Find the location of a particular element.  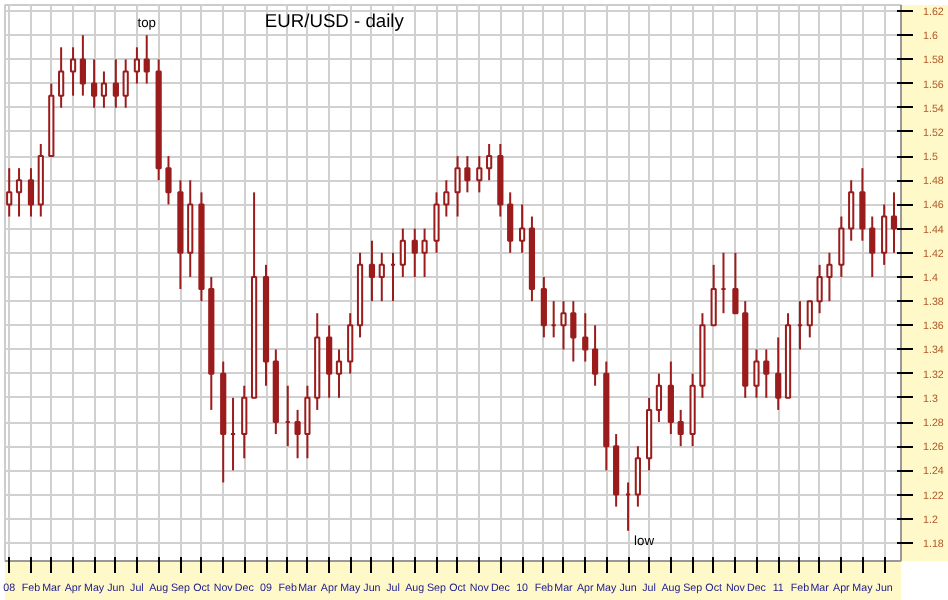

chart-title: EUR/USD - daily is located at coordinates (334, 21).